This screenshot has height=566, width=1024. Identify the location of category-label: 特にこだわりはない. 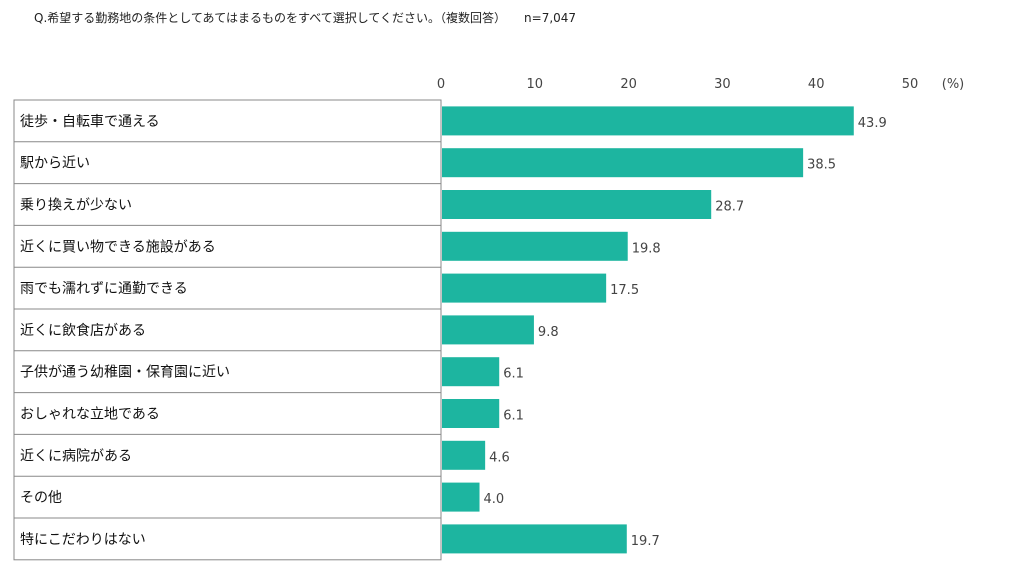
(83, 540).